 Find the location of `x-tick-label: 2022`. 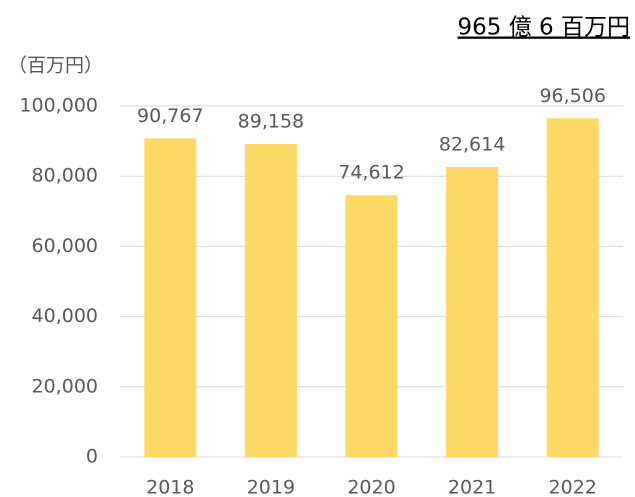

x-tick-label: 2022 is located at coordinates (573, 487).